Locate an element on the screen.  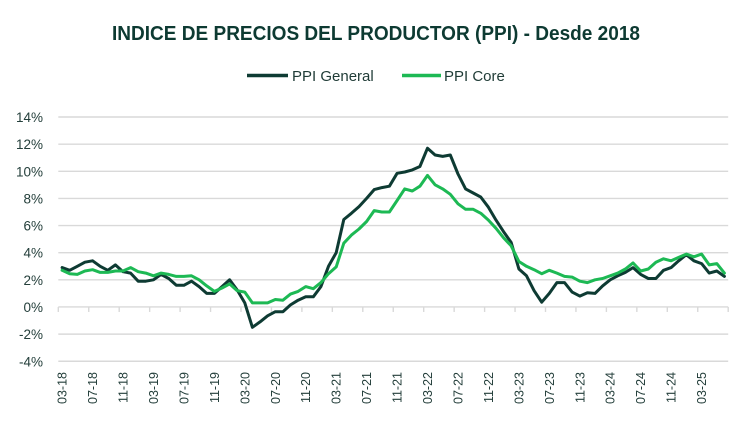
x-tick-label: 03-24 is located at coordinates (611, 388).